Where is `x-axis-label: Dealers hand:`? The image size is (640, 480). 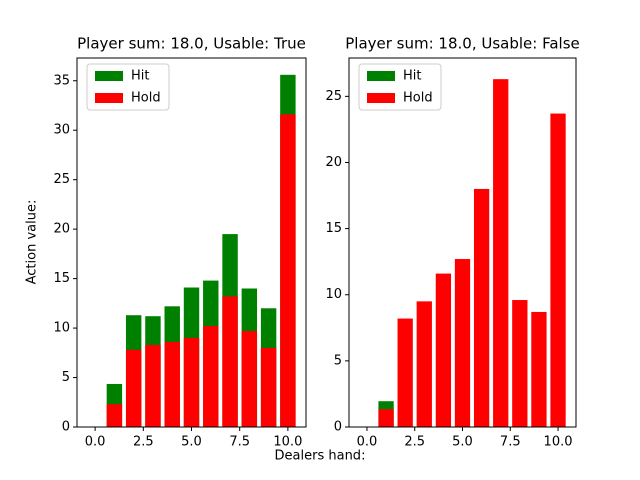
x-axis-label: Dealers hand: is located at coordinates (320, 456).